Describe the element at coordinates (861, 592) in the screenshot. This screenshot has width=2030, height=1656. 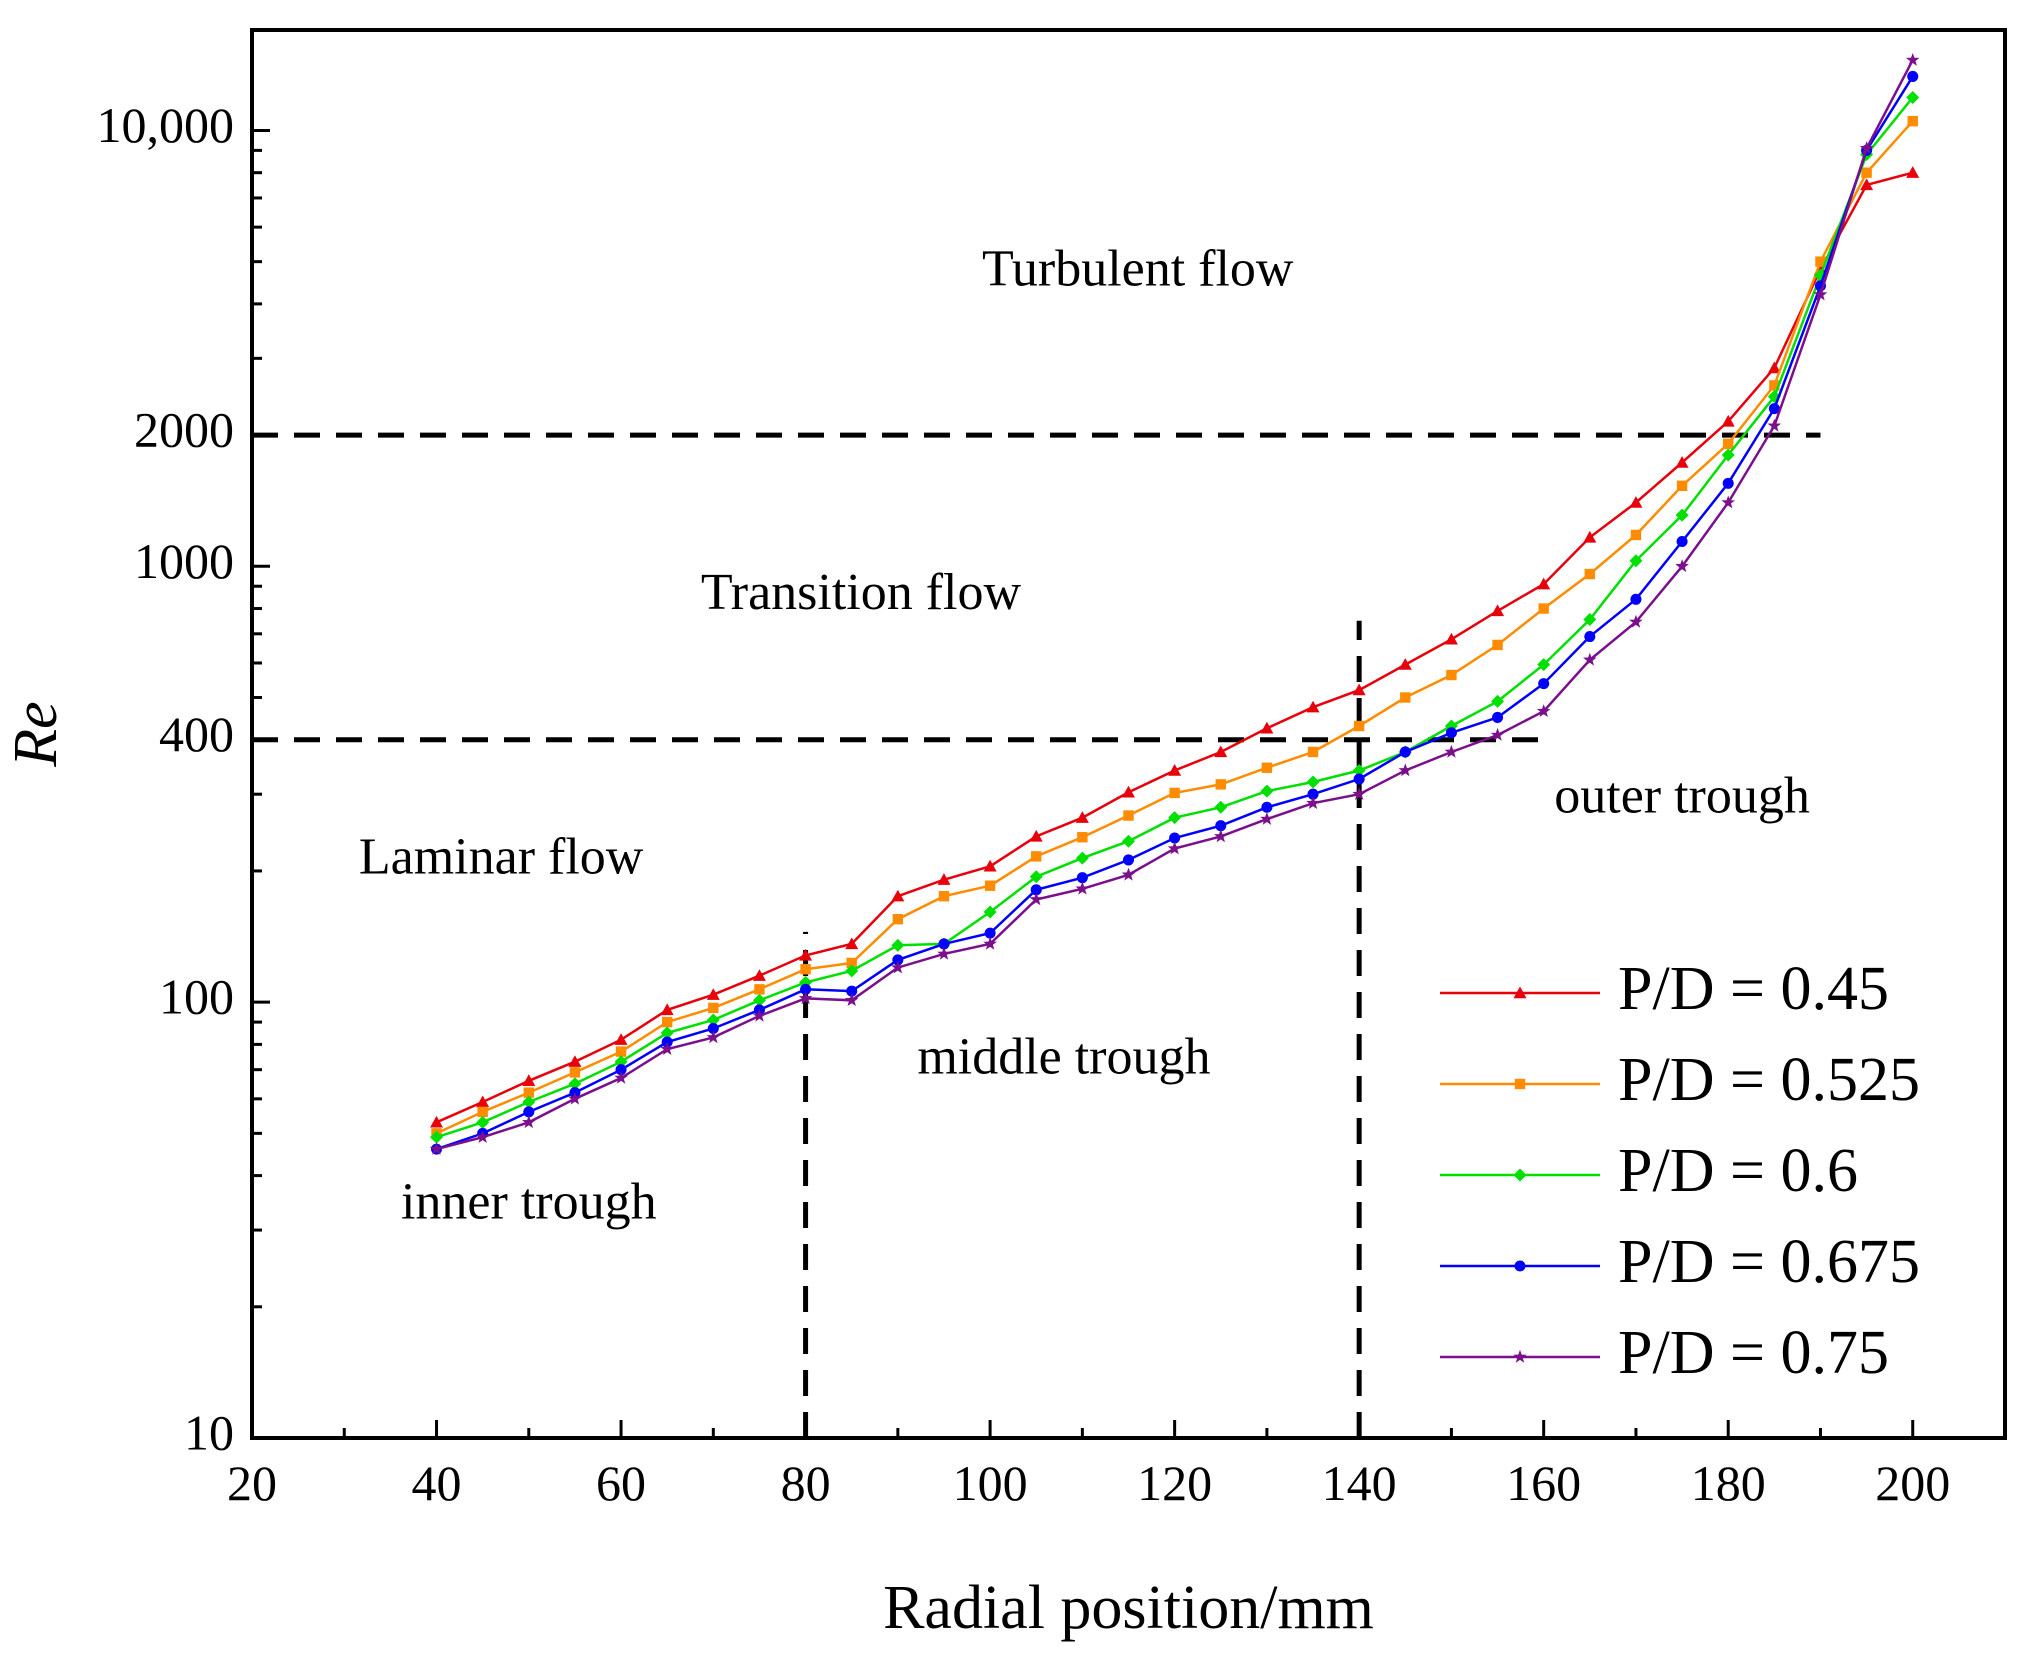
I see `annotation-label: Transition flow` at that location.